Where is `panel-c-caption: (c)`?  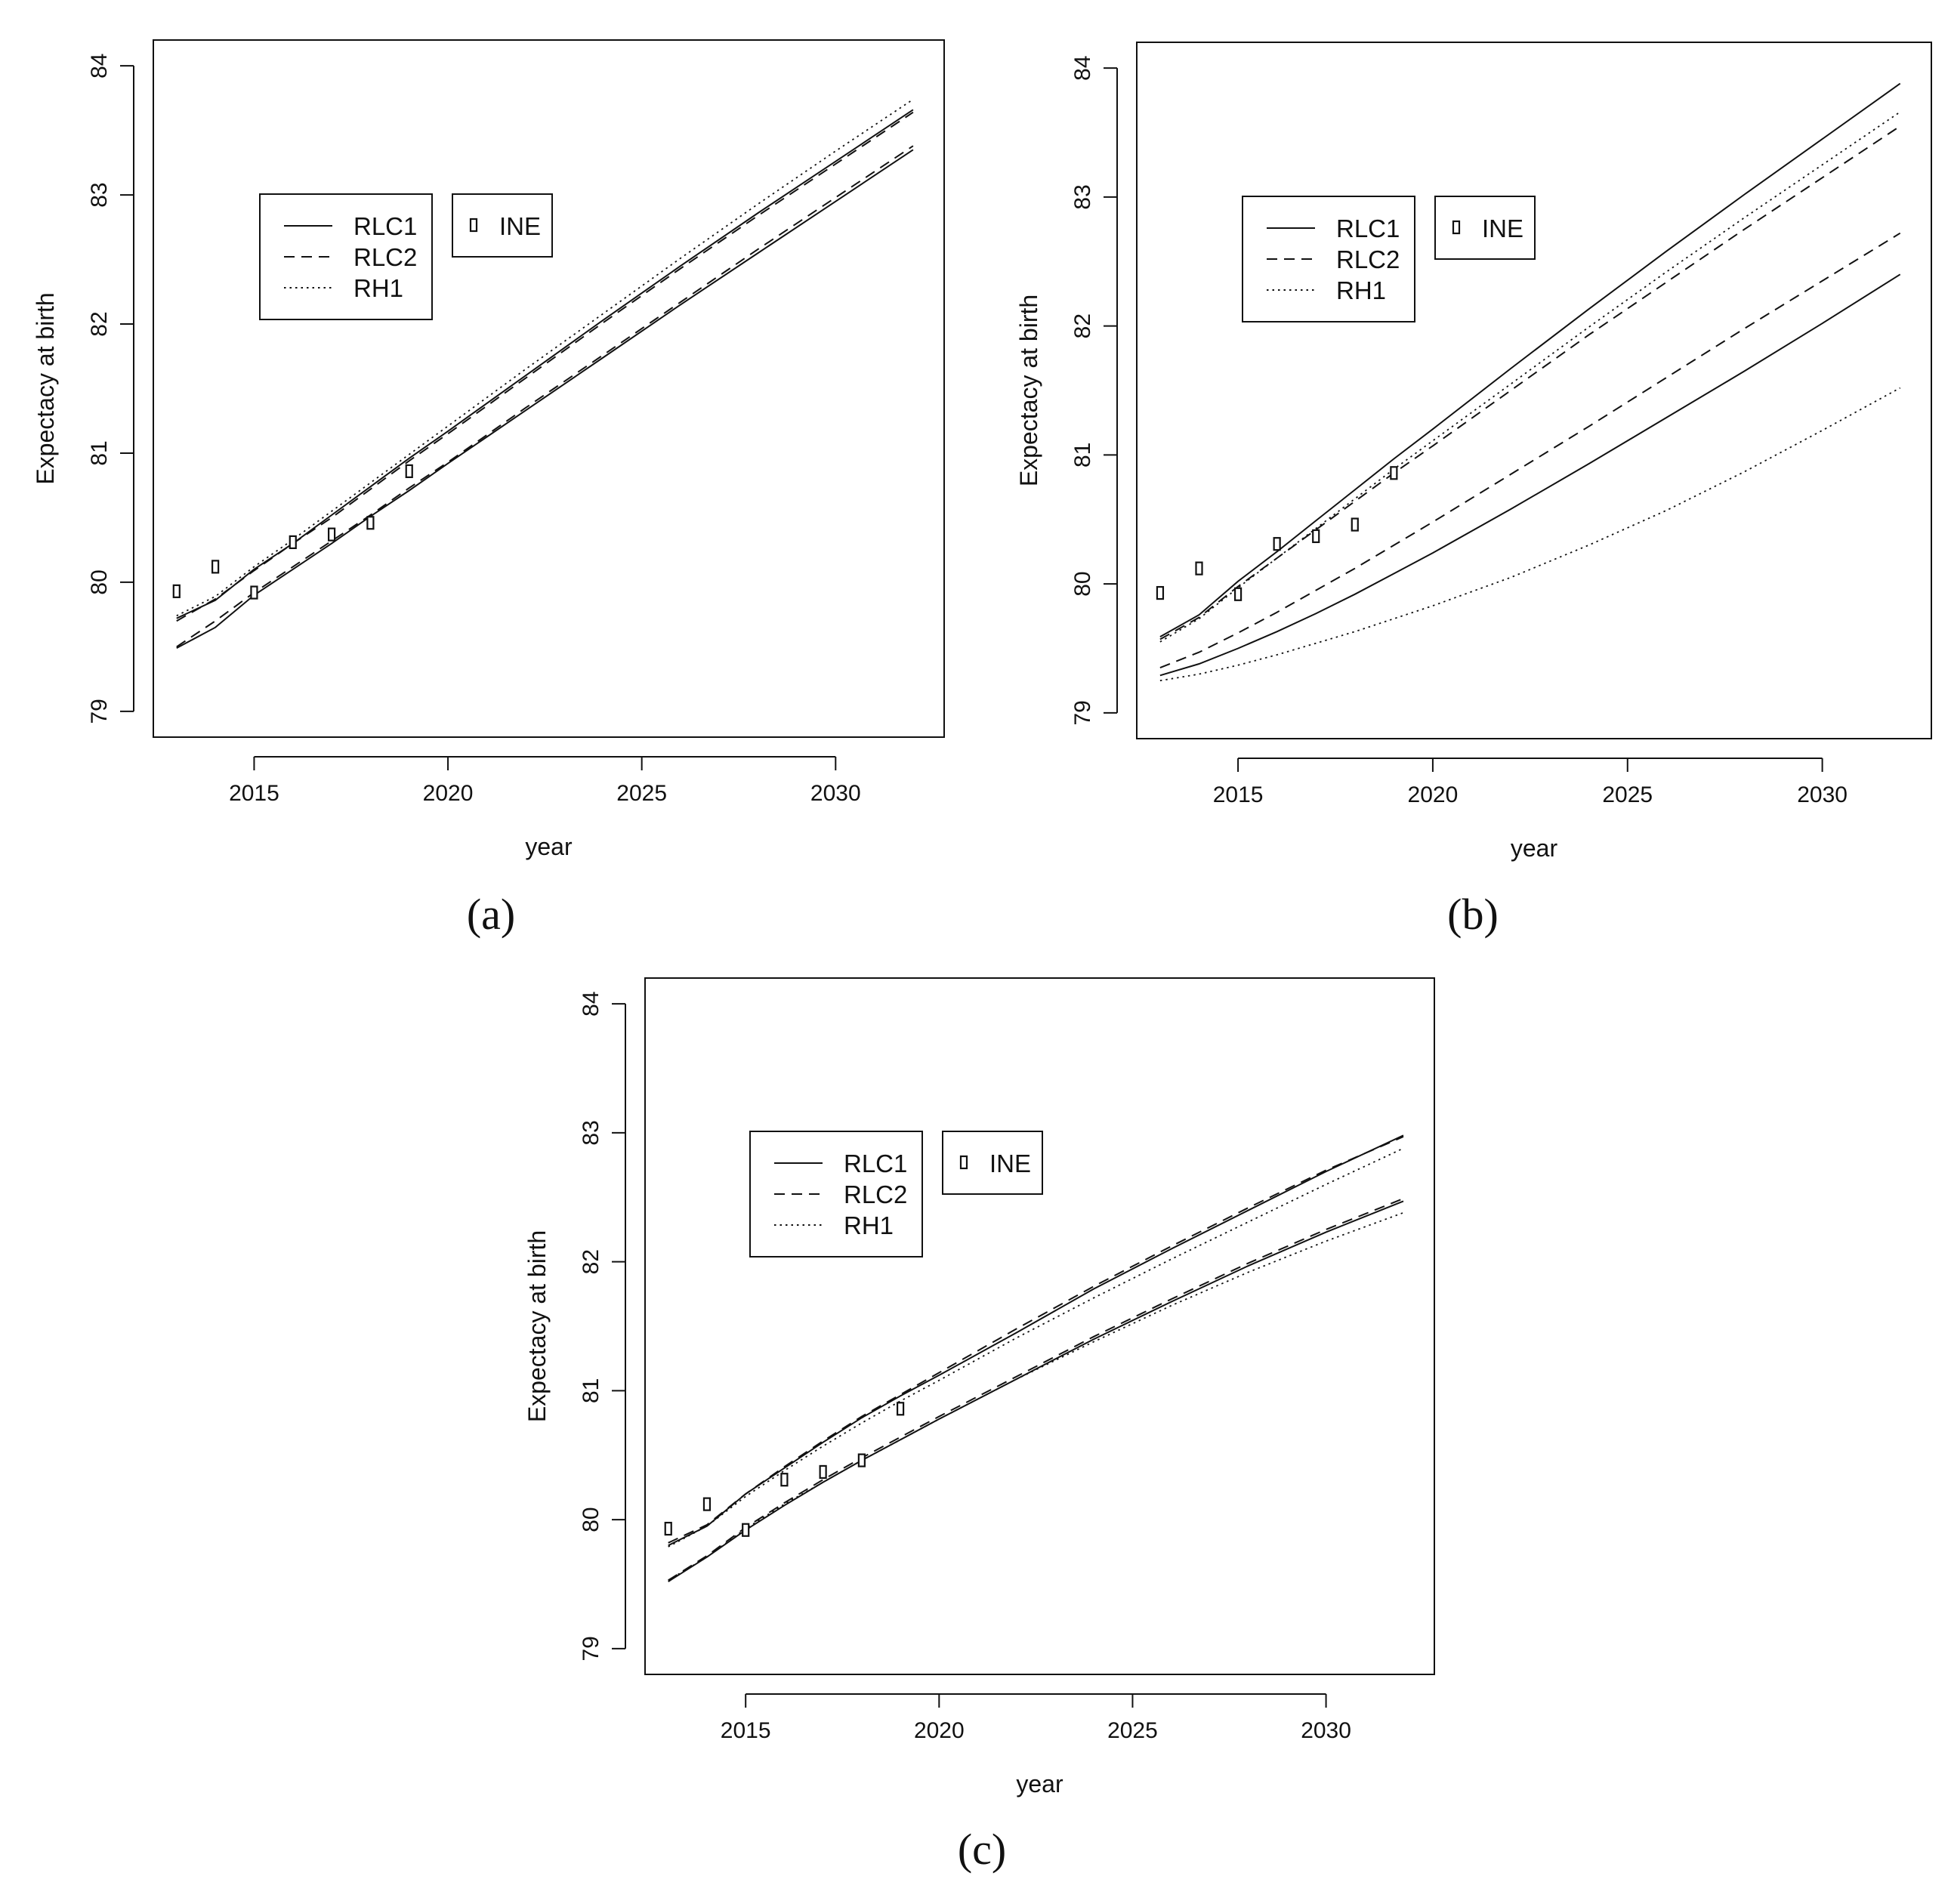 panel-c-caption: (c) is located at coordinates (982, 1849).